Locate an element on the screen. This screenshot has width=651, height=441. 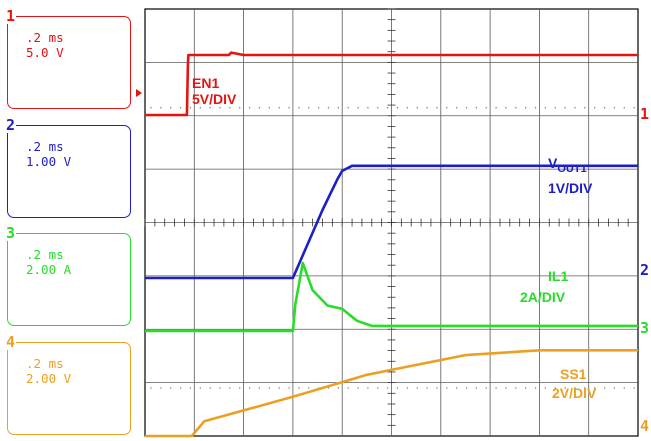
trace-label-subscript: OUT1 is located at coordinates (571, 169).